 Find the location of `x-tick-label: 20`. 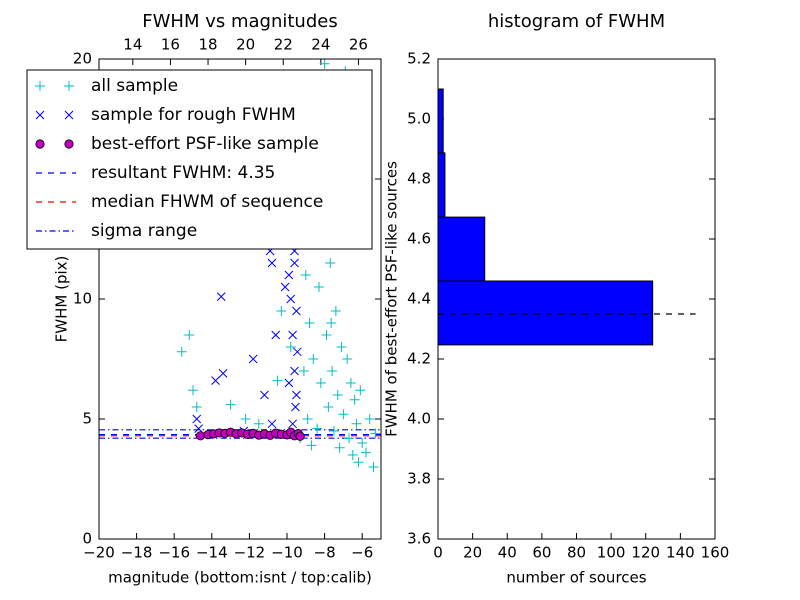

x-tick-label: 20 is located at coordinates (472, 553).